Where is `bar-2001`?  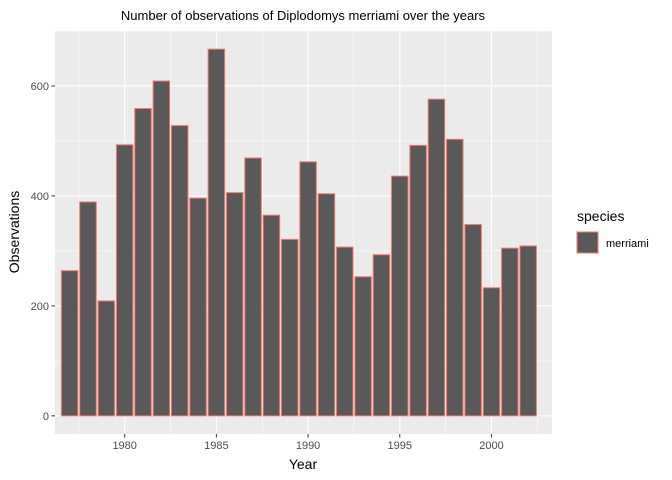 bar-2001 is located at coordinates (510, 332).